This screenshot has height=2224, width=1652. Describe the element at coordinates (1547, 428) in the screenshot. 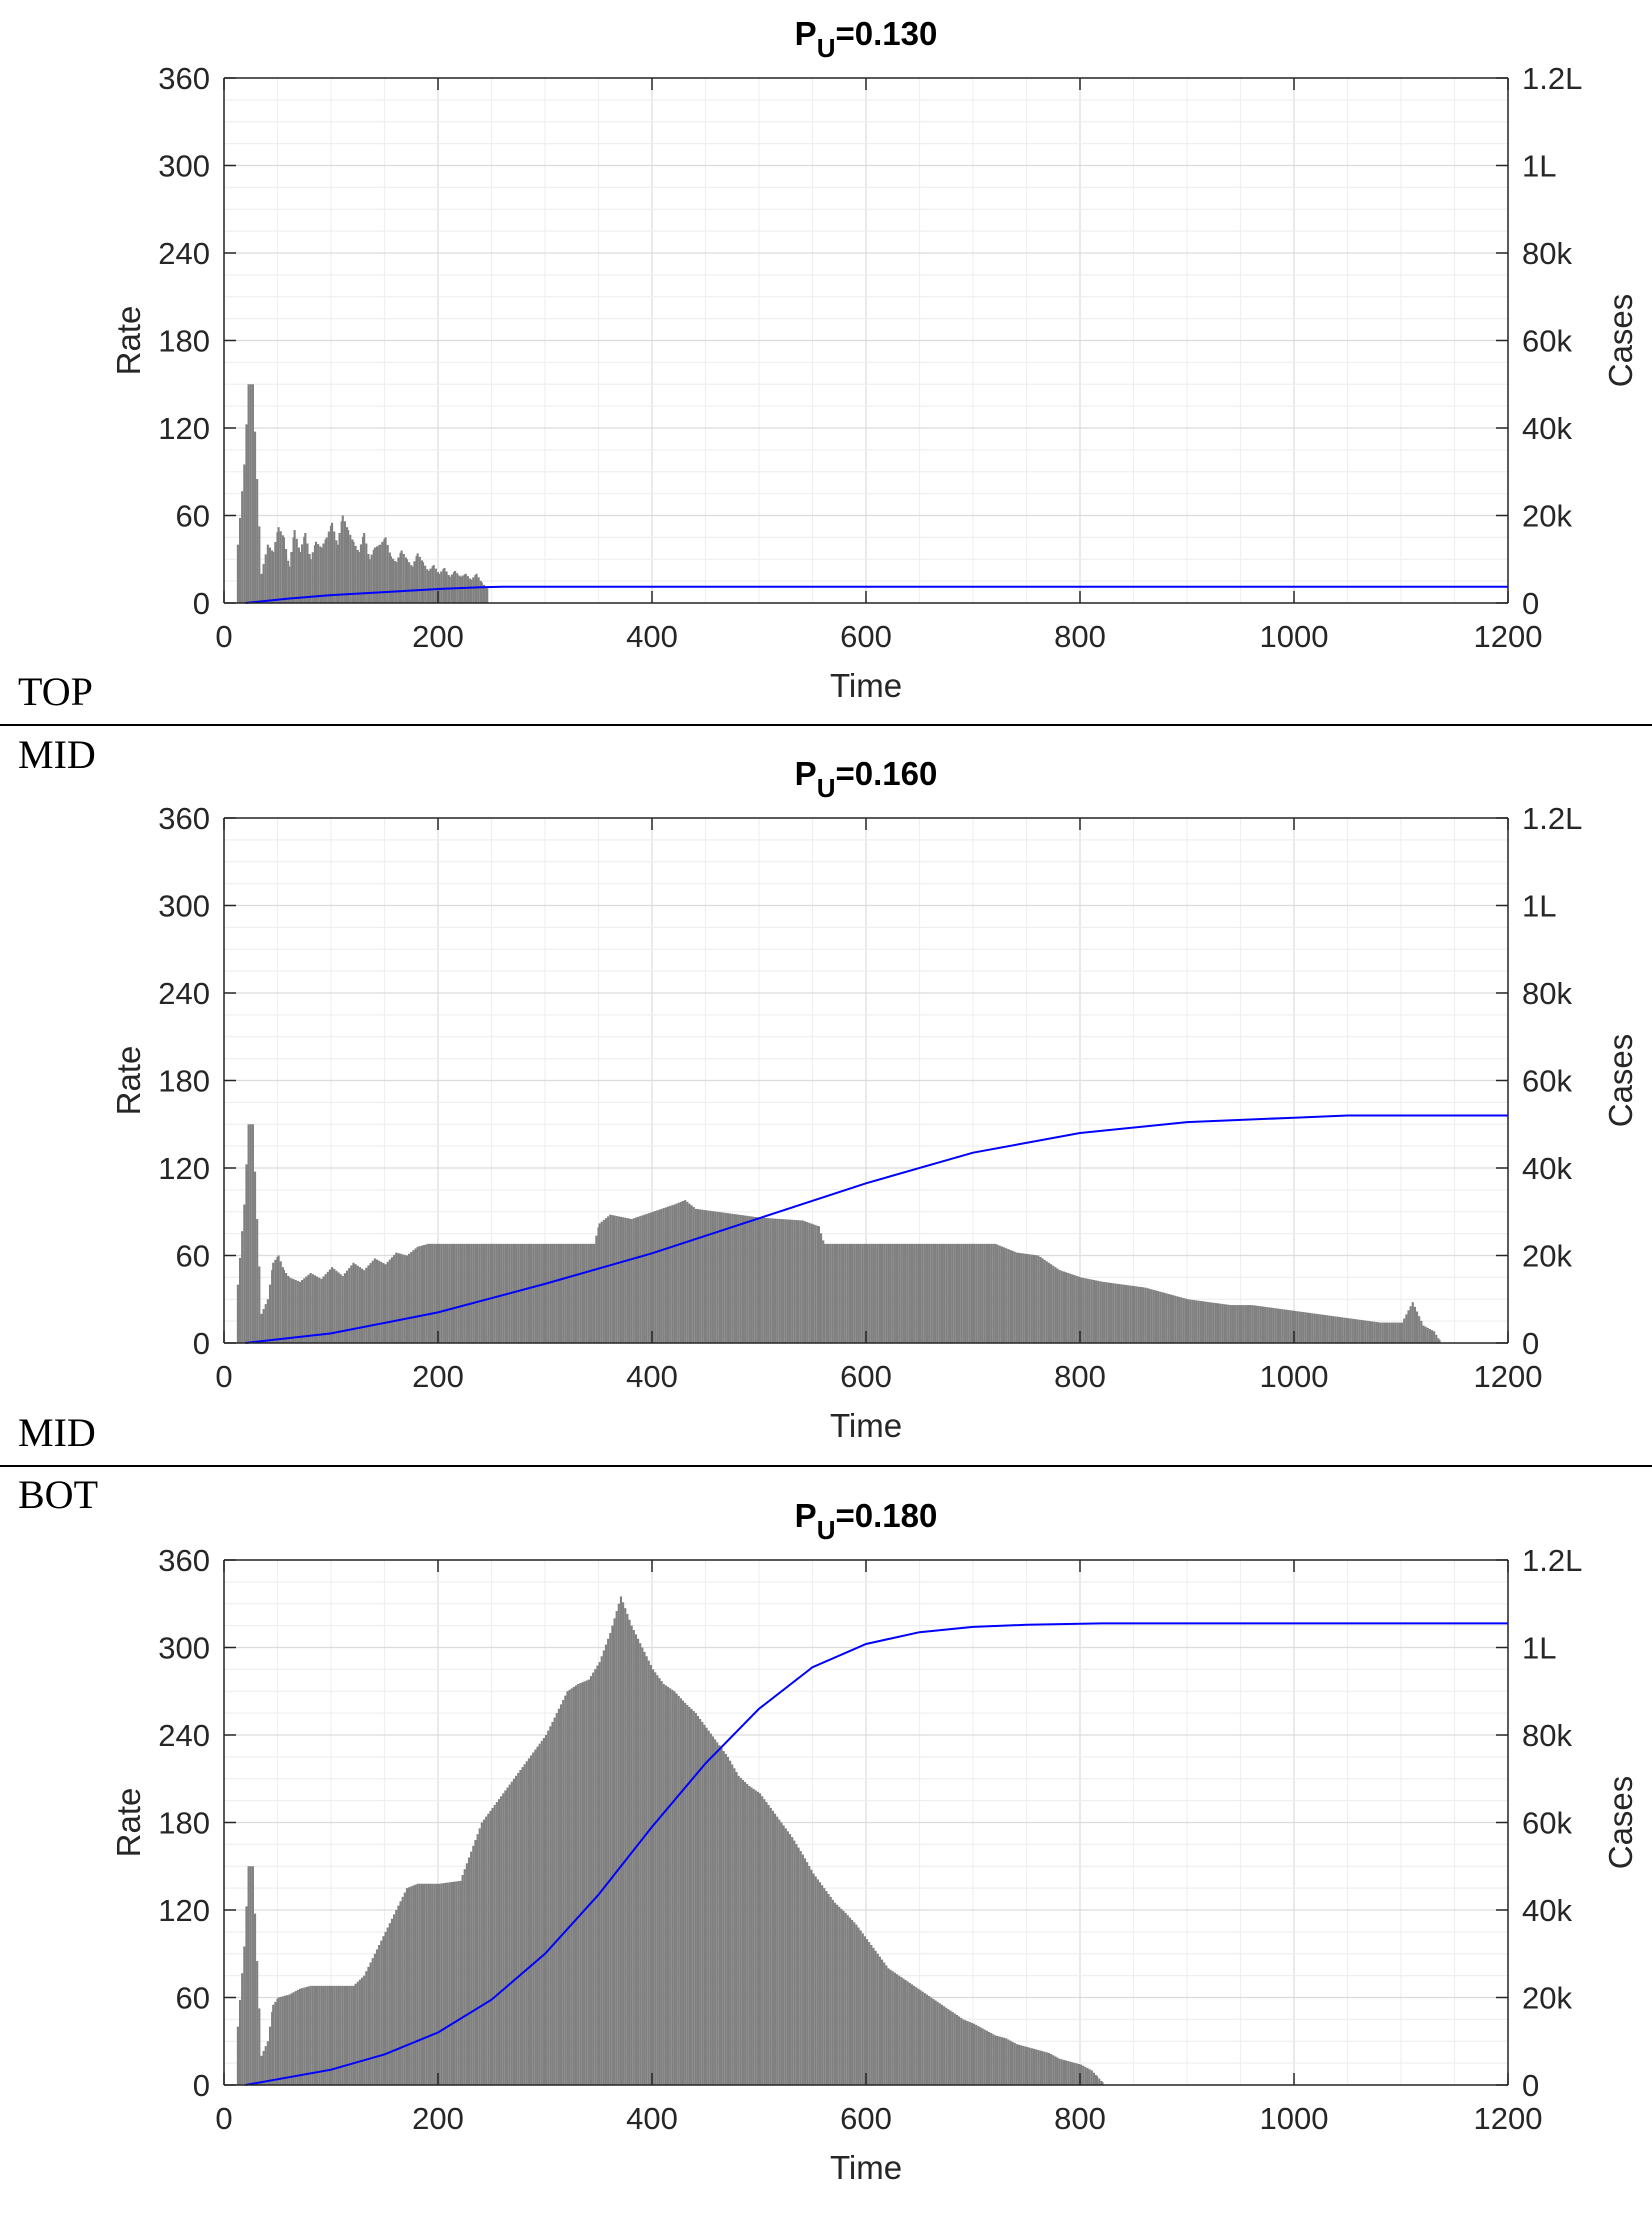

I see `chart1-y2-tick-label: 40k` at that location.